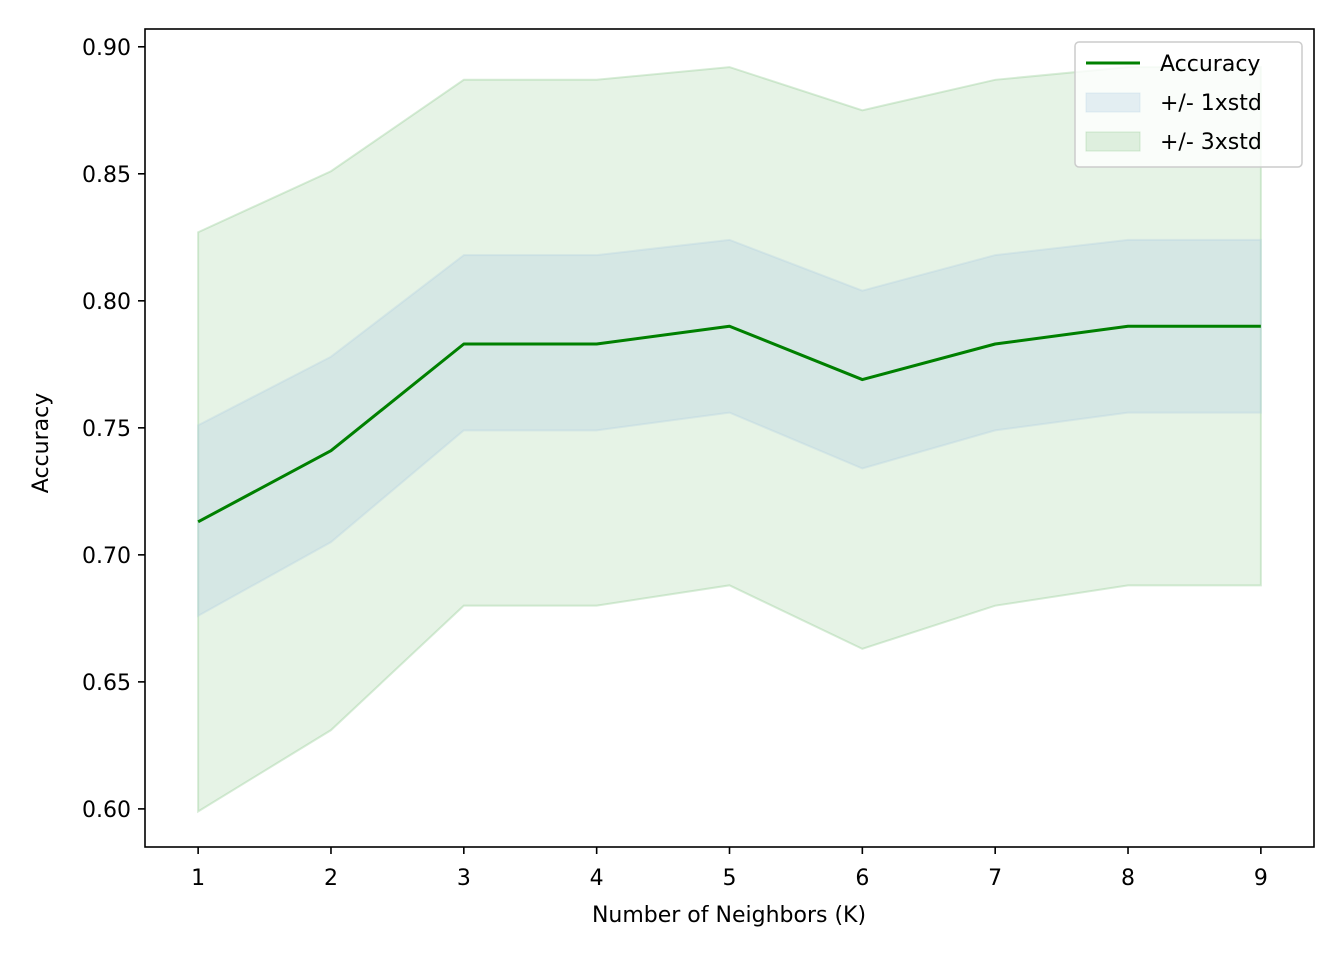 The width and height of the screenshot is (1344, 960). What do you see at coordinates (1210, 64) in the screenshot?
I see `legend-label-accuracy: Accuracy` at bounding box center [1210, 64].